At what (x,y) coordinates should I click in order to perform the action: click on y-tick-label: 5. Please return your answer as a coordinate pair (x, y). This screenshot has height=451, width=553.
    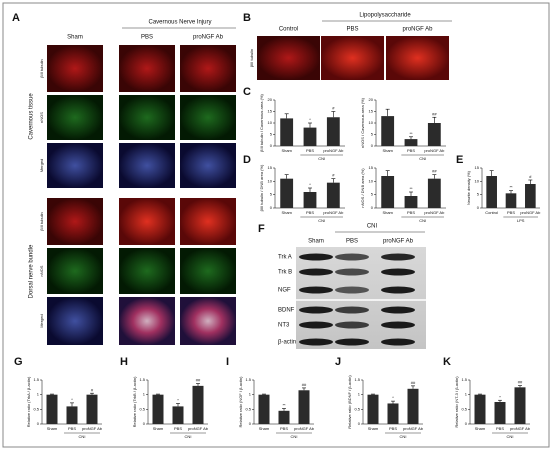
    Looking at the image, I should click on (271, 134).